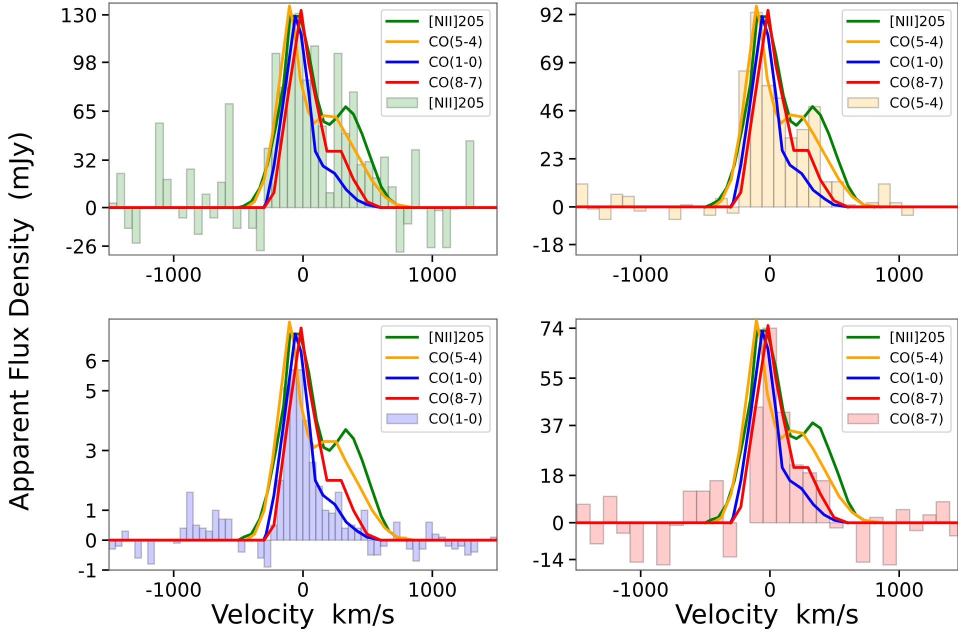  I want to click on y-tick-label: -26, so click(81, 246).